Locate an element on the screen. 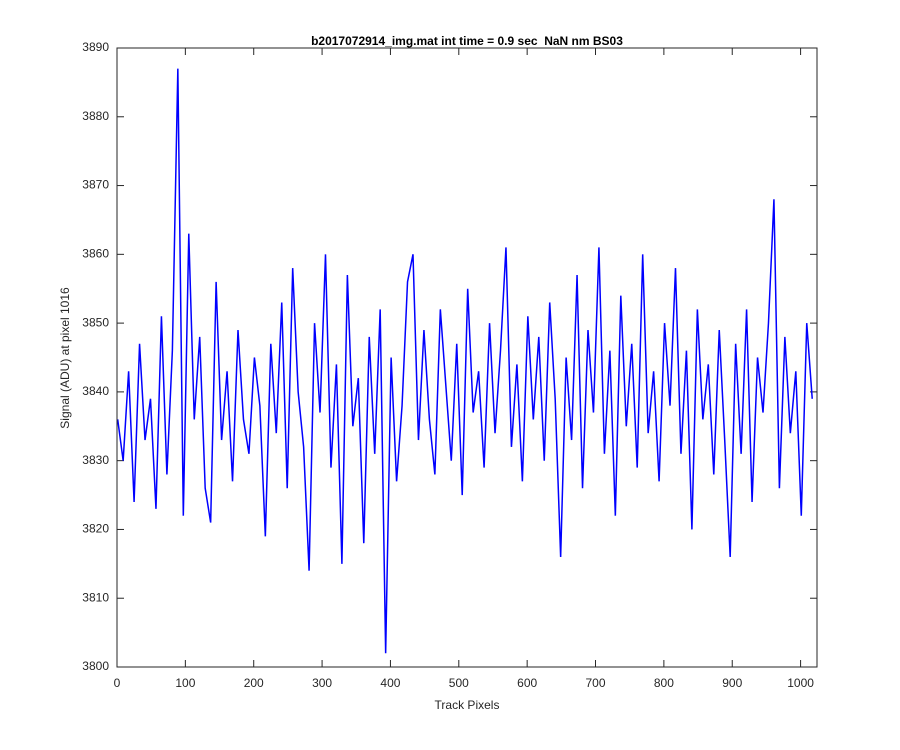 Image resolution: width=900 pixels, height=750 pixels. y-tick-label: 3840 is located at coordinates (95, 391).